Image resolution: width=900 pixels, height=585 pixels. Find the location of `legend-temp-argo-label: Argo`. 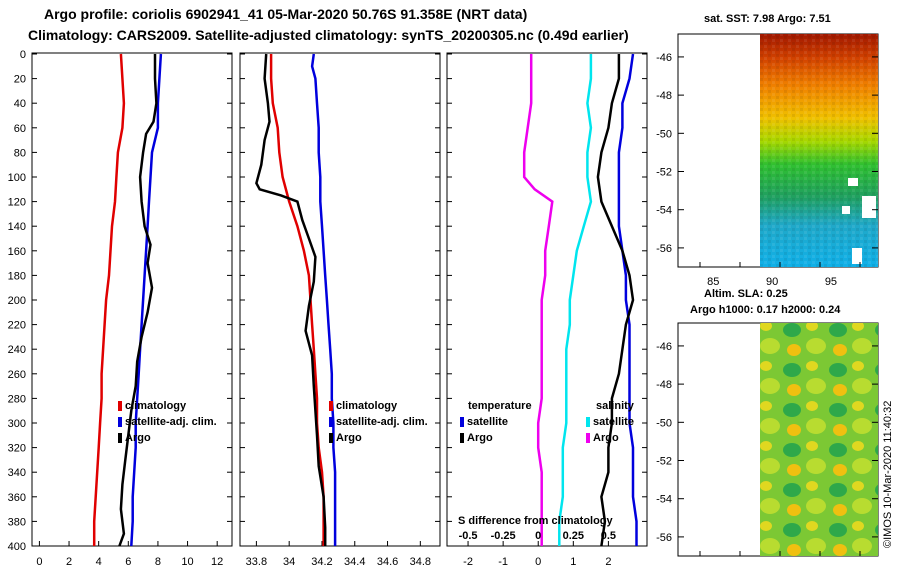

legend-temp-argo-label: Argo is located at coordinates (480, 438).